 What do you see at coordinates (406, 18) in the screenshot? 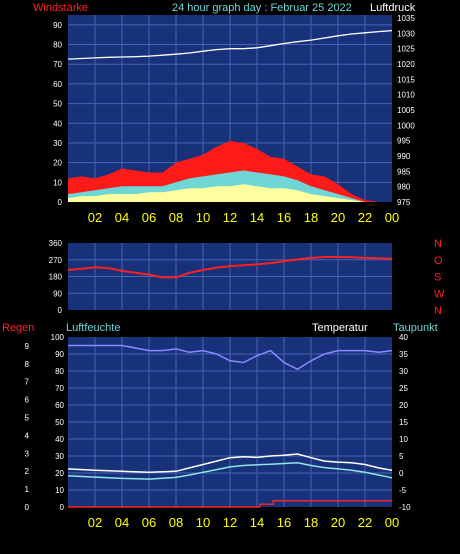
I see `pressure-tick-label: 1035` at bounding box center [406, 18].